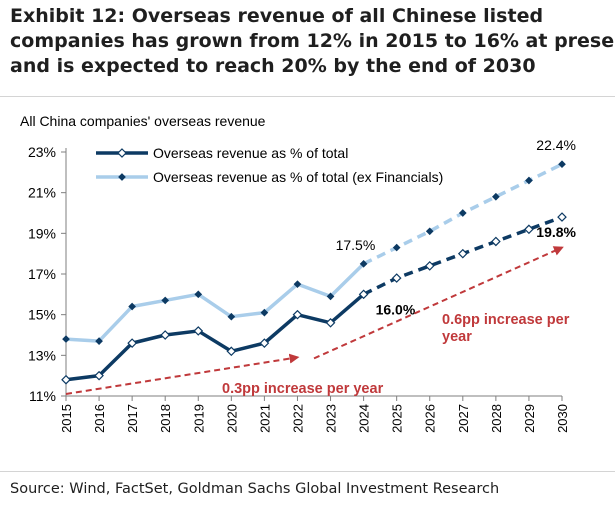 The height and width of the screenshot is (510, 615). Describe the element at coordinates (231, 418) in the screenshot. I see `x-tick-label: 2020` at that location.